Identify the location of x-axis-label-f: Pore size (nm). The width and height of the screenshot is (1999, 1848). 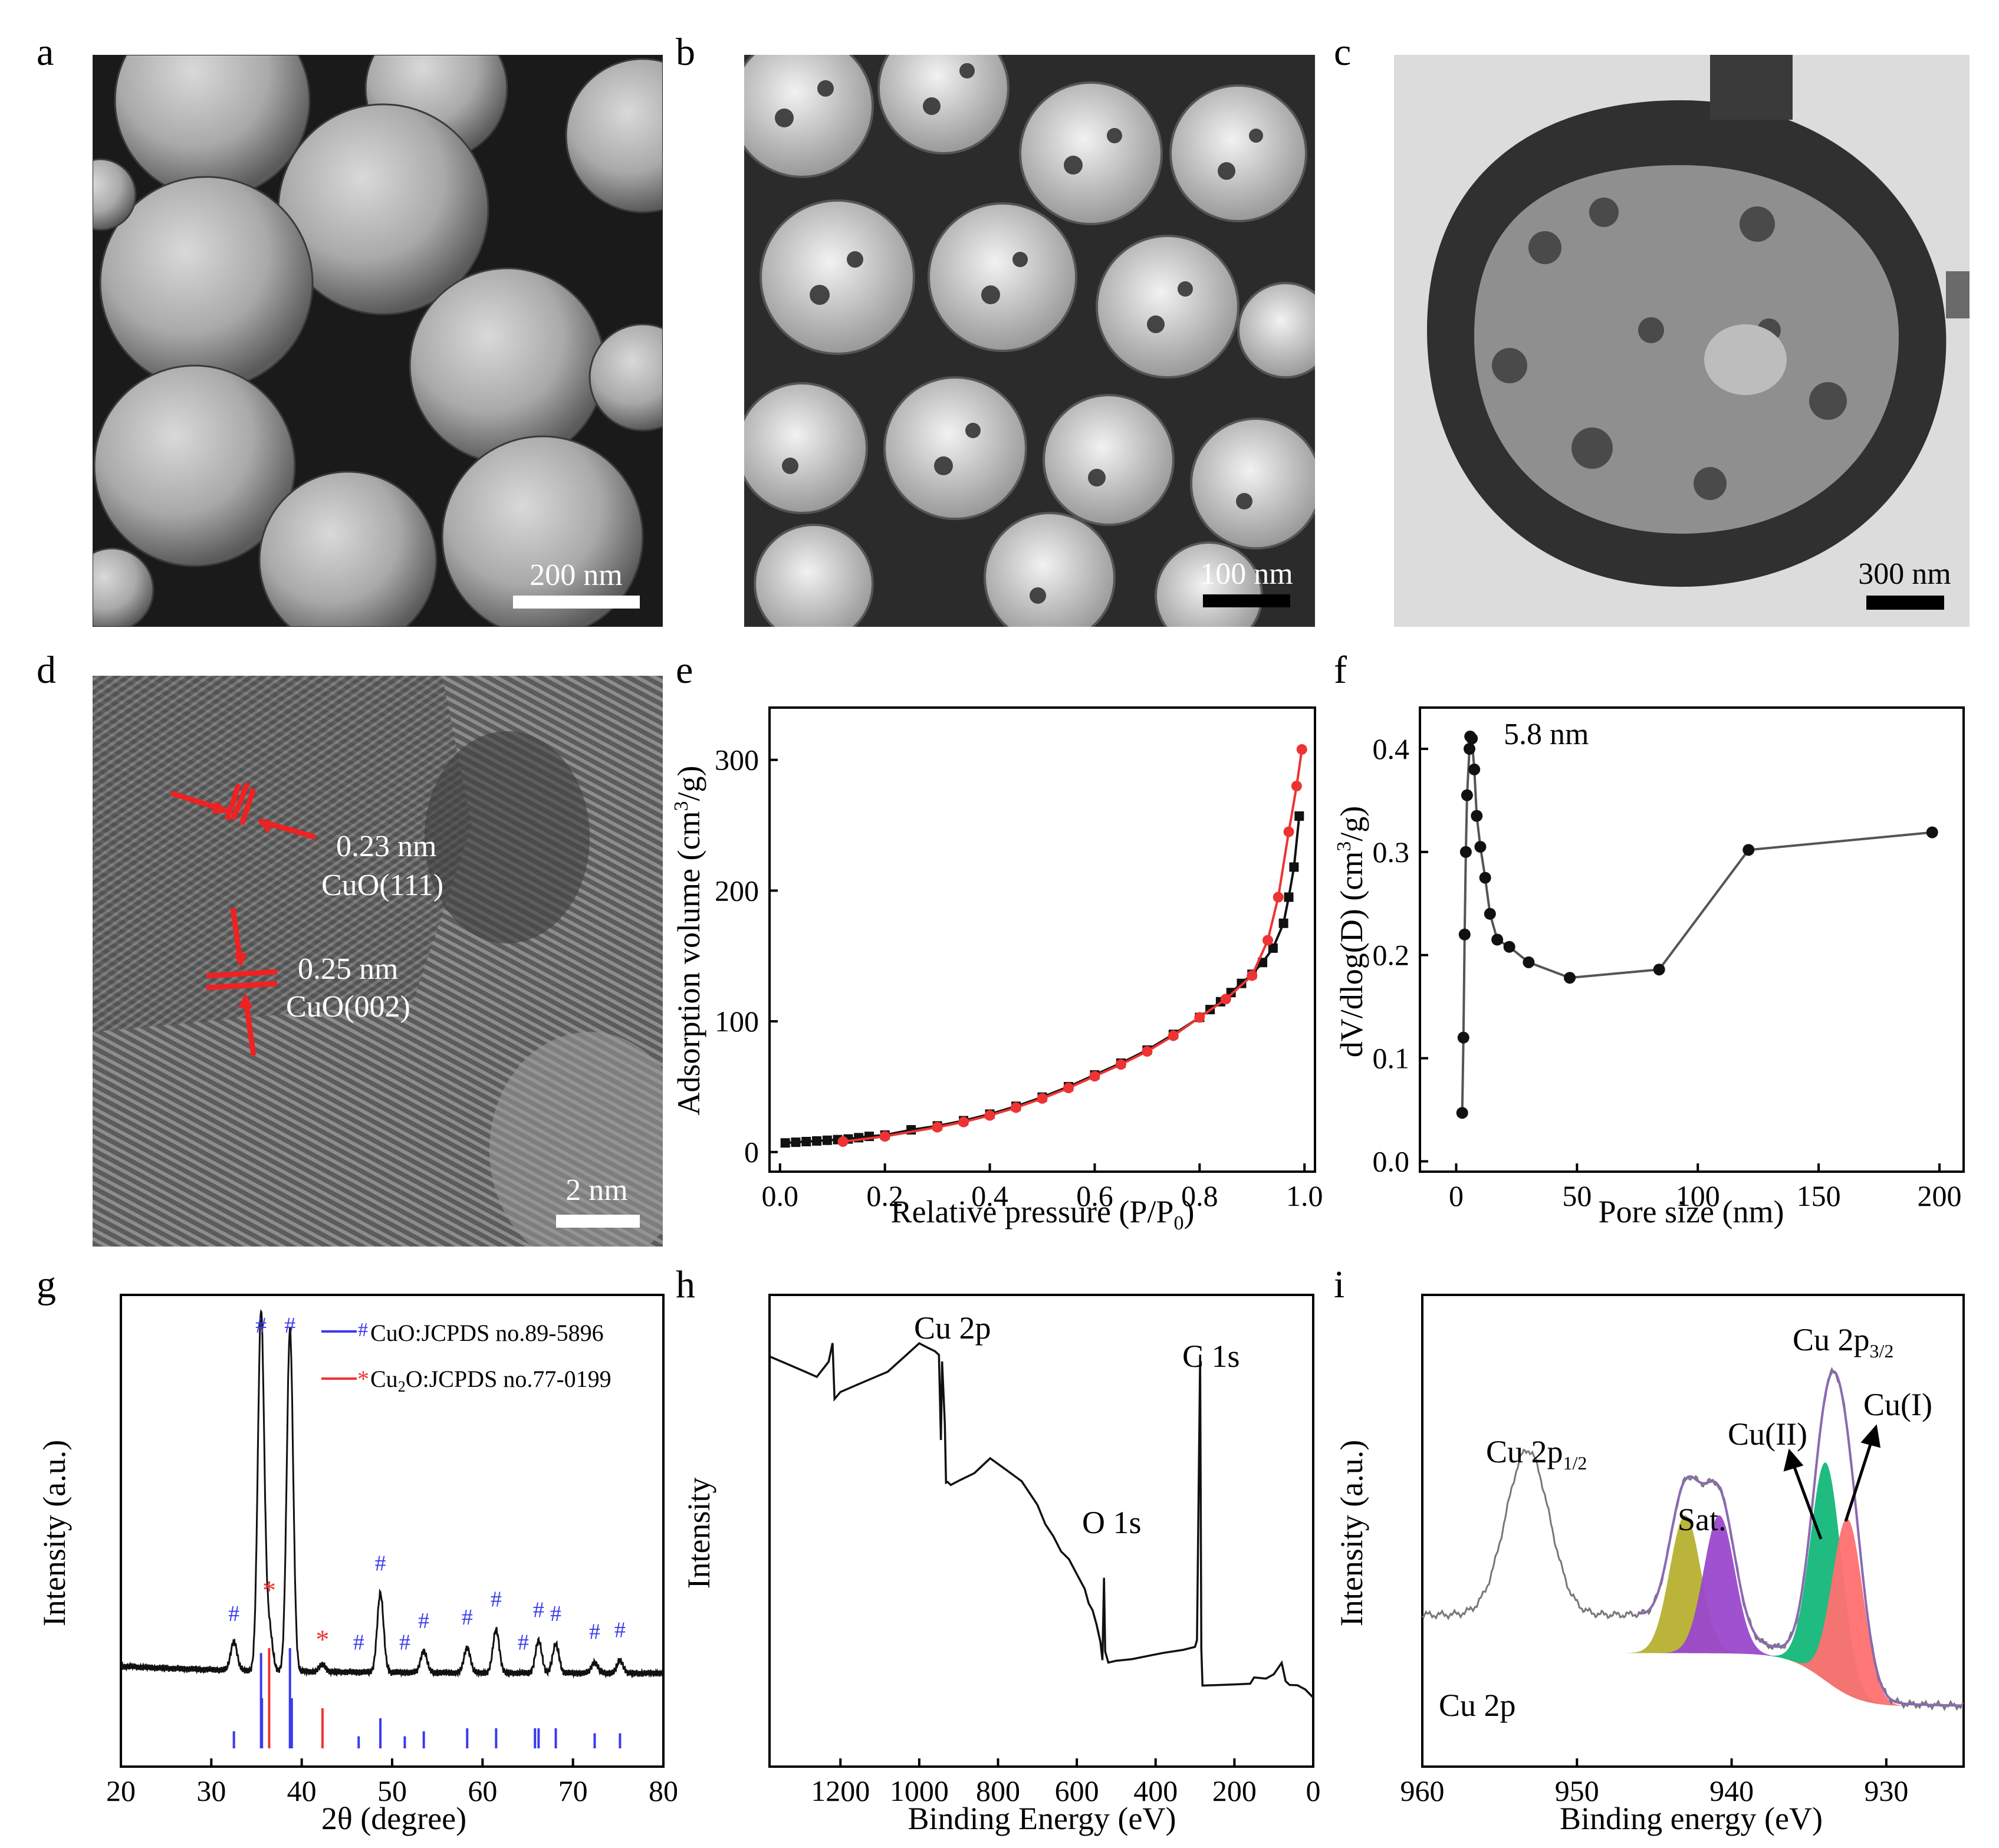
(1692, 1211).